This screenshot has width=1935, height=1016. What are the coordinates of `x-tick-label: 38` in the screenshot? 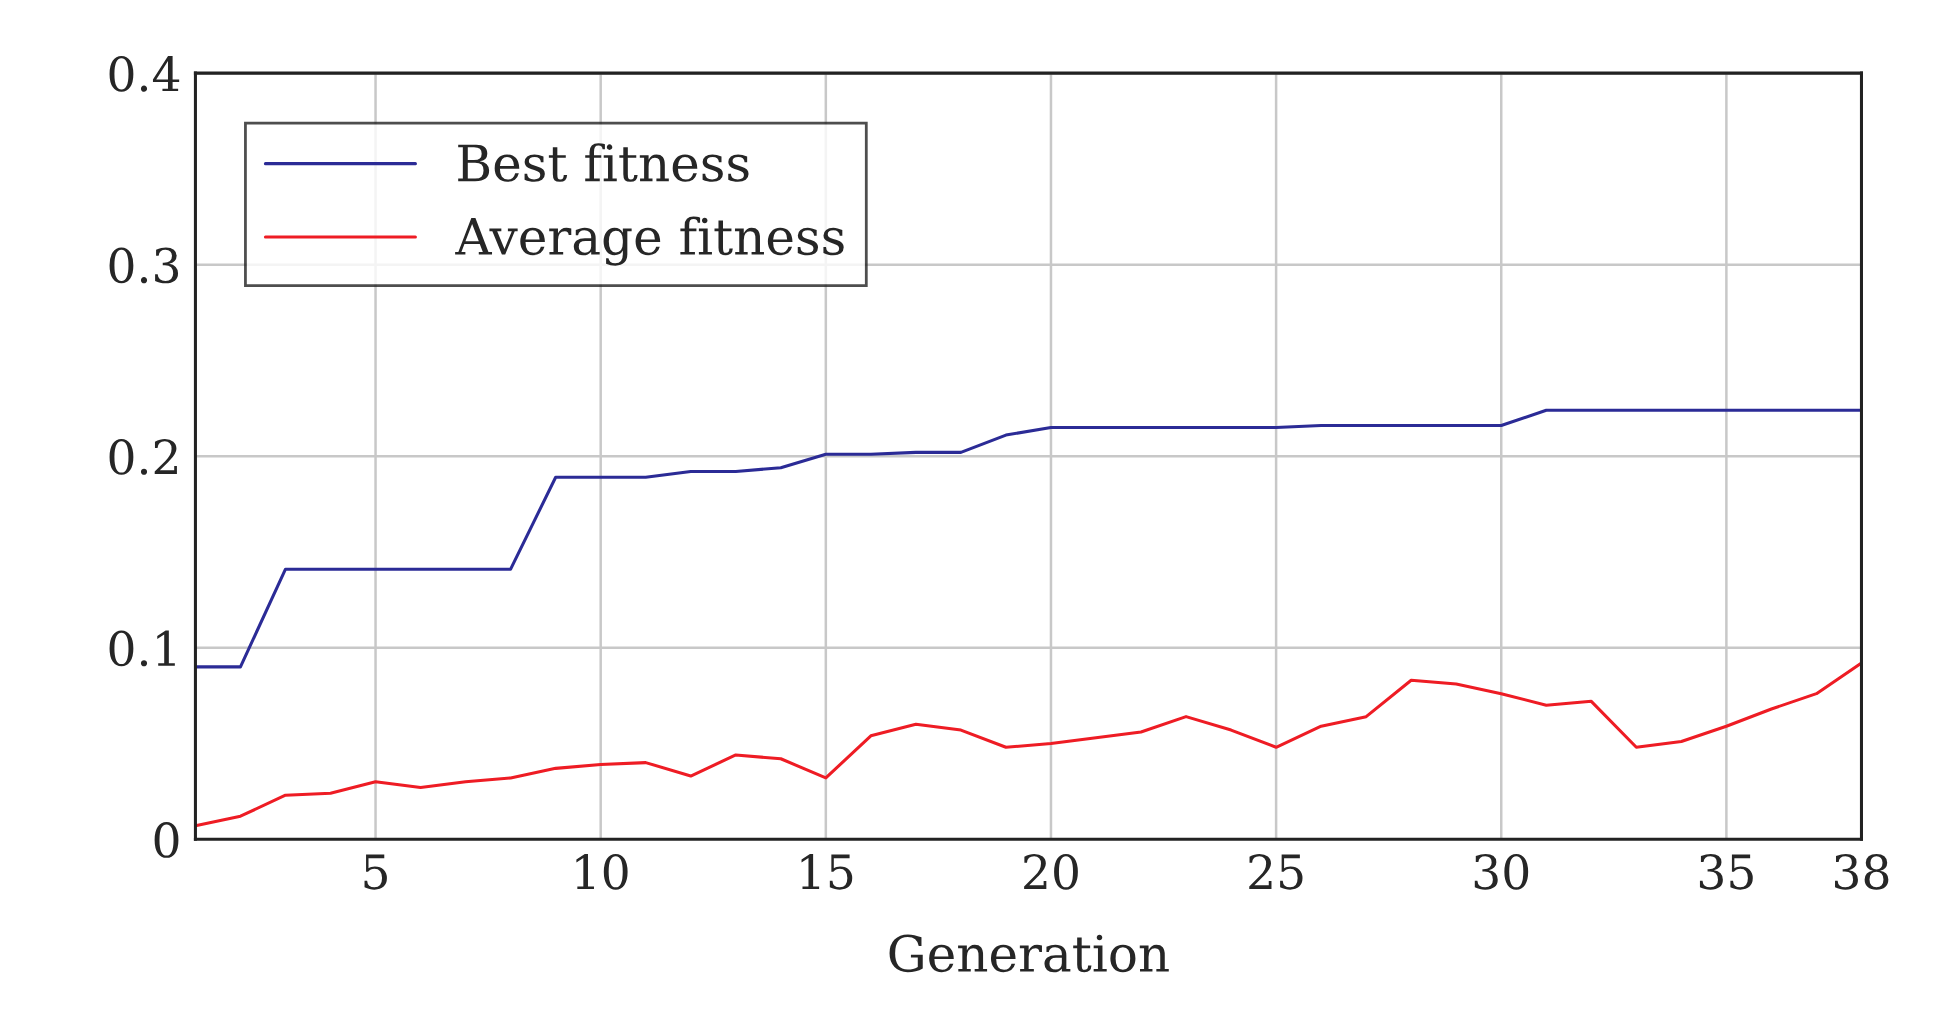 It's located at (1862, 871).